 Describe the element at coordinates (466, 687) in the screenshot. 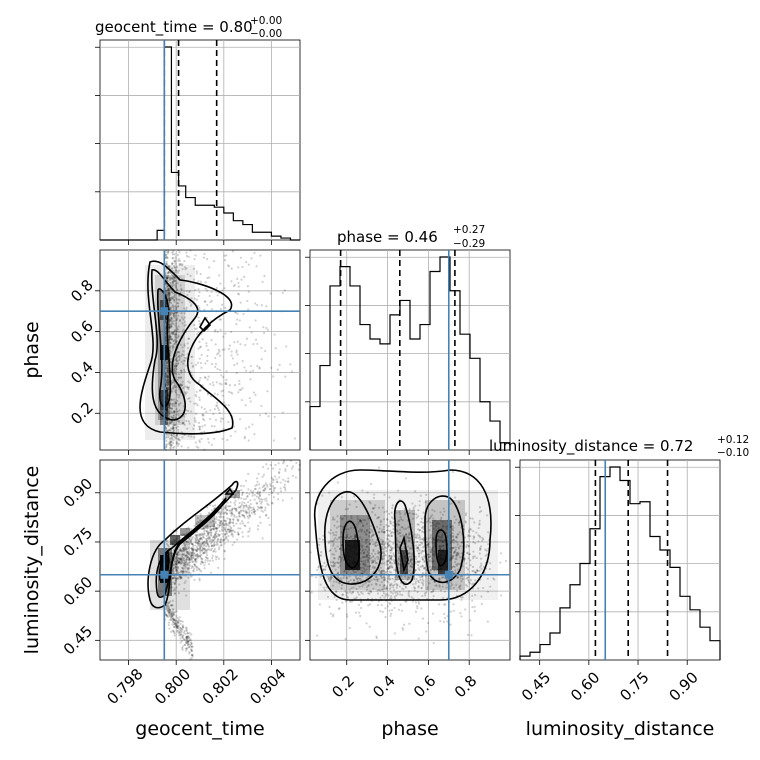

I see `tick-label-phase-x: 0.8` at that location.